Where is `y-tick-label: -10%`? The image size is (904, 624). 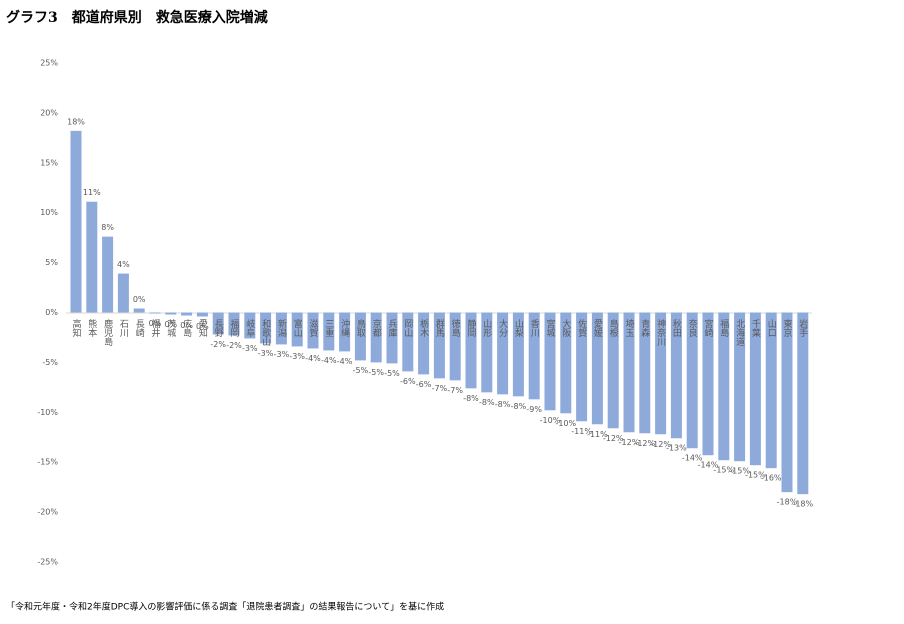 y-tick-label: -10% is located at coordinates (47, 412).